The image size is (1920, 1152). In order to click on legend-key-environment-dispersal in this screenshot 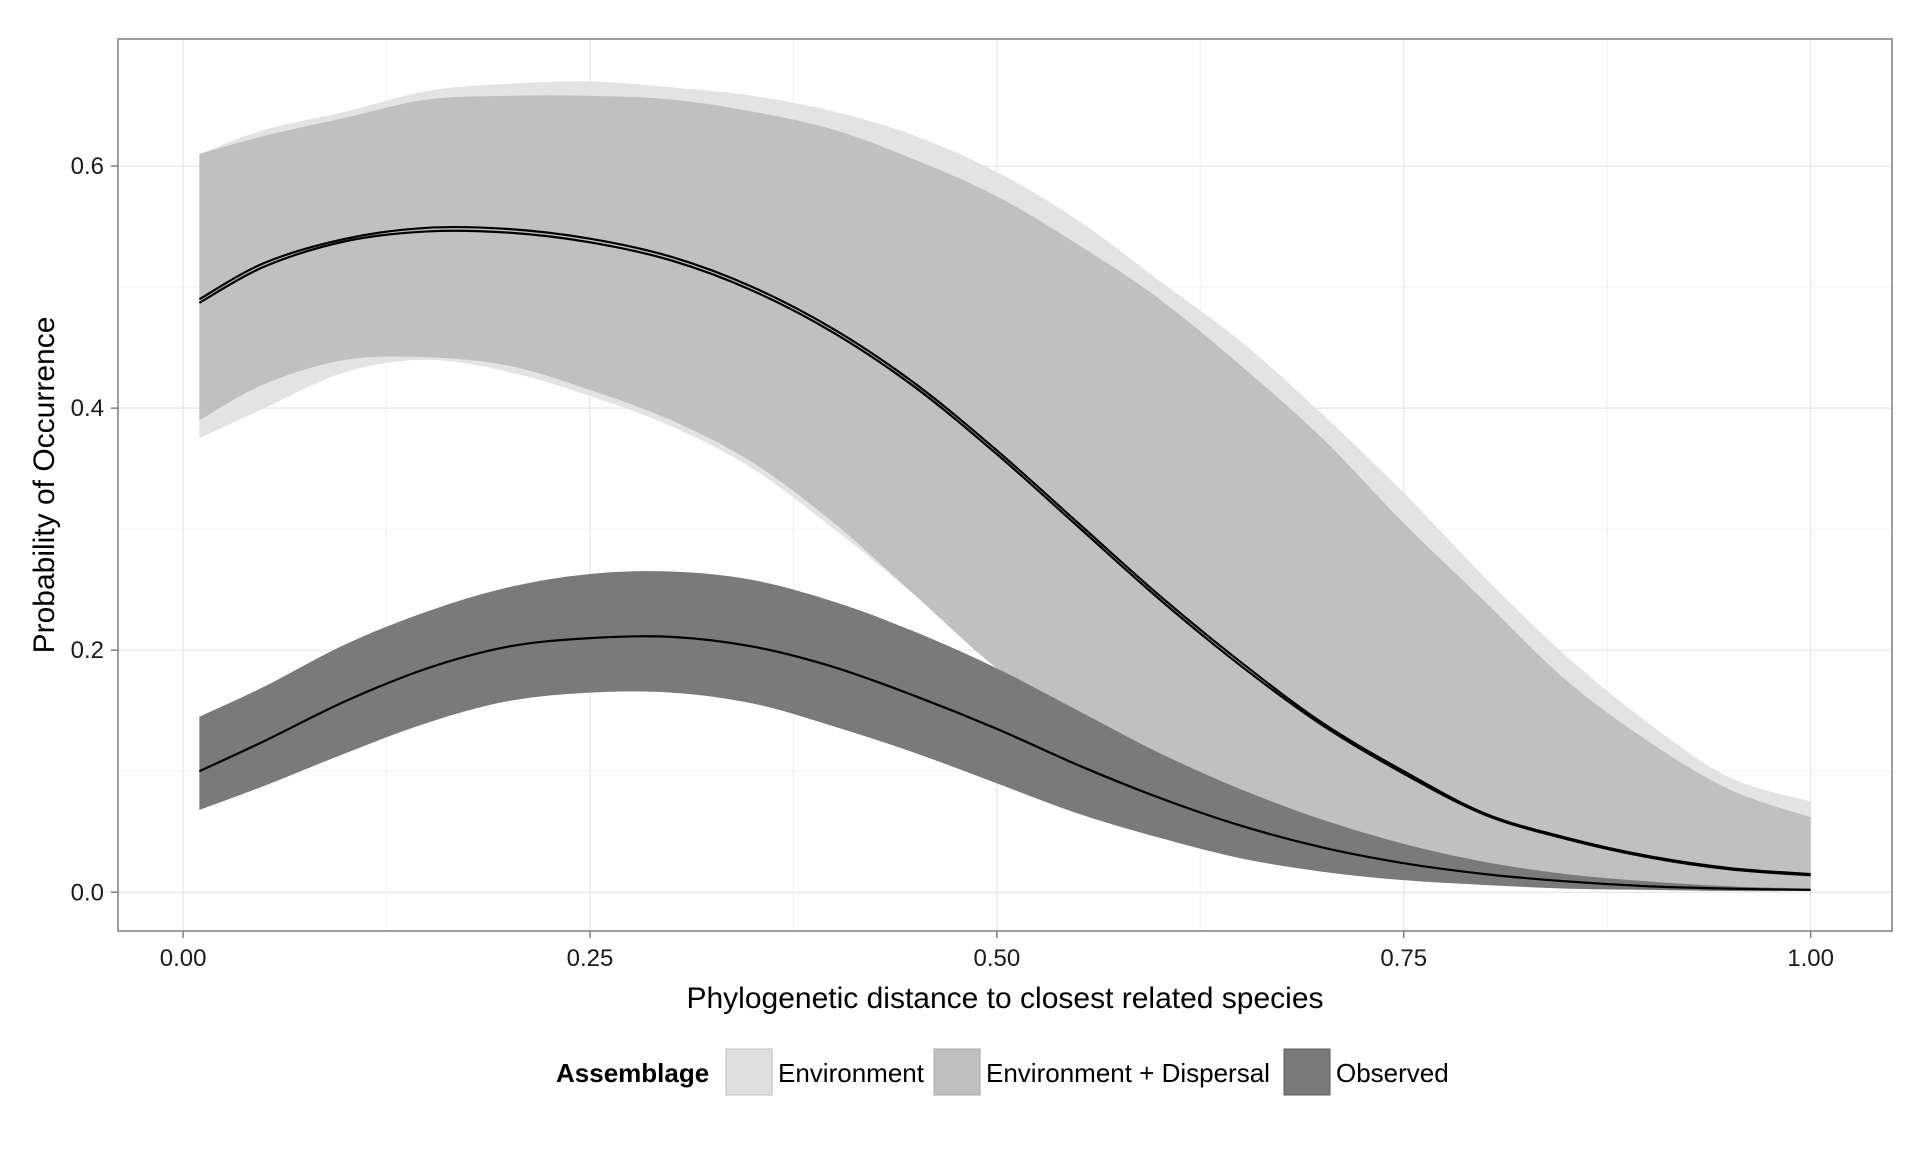, I will do `click(957, 1072)`.